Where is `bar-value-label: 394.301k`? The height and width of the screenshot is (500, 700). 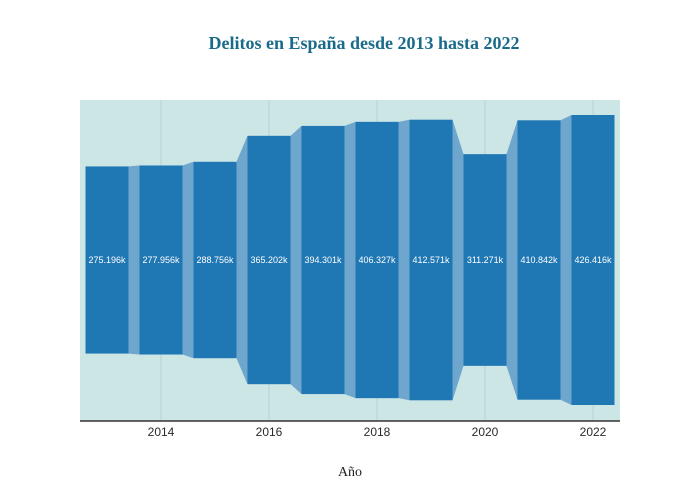 bar-value-label: 394.301k is located at coordinates (323, 260).